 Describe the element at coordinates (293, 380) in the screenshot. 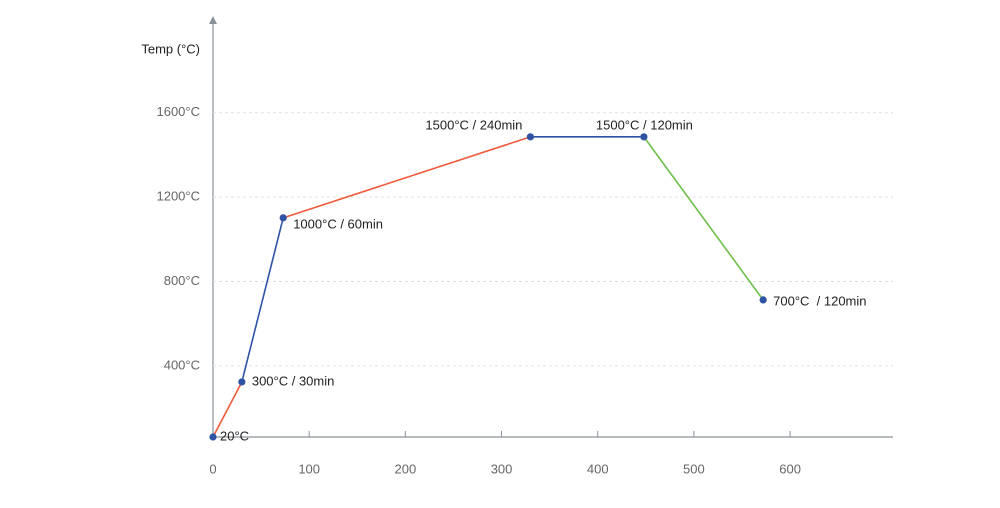

I see `point-label: 300°C / 30min` at that location.